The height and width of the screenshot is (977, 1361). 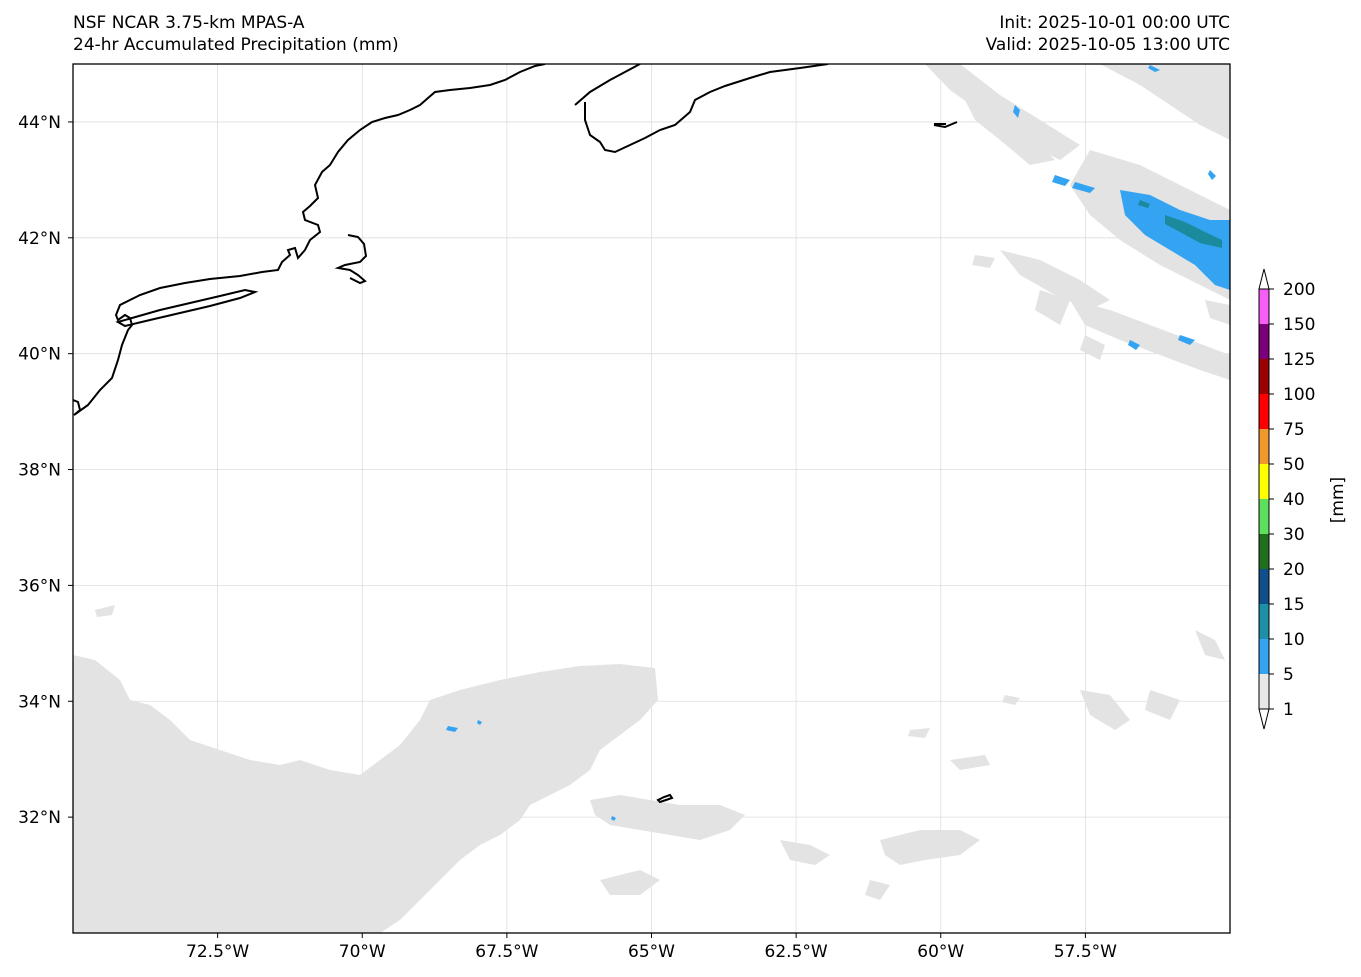 I want to click on lon-tick-label: 65°W, so click(x=651, y=952).